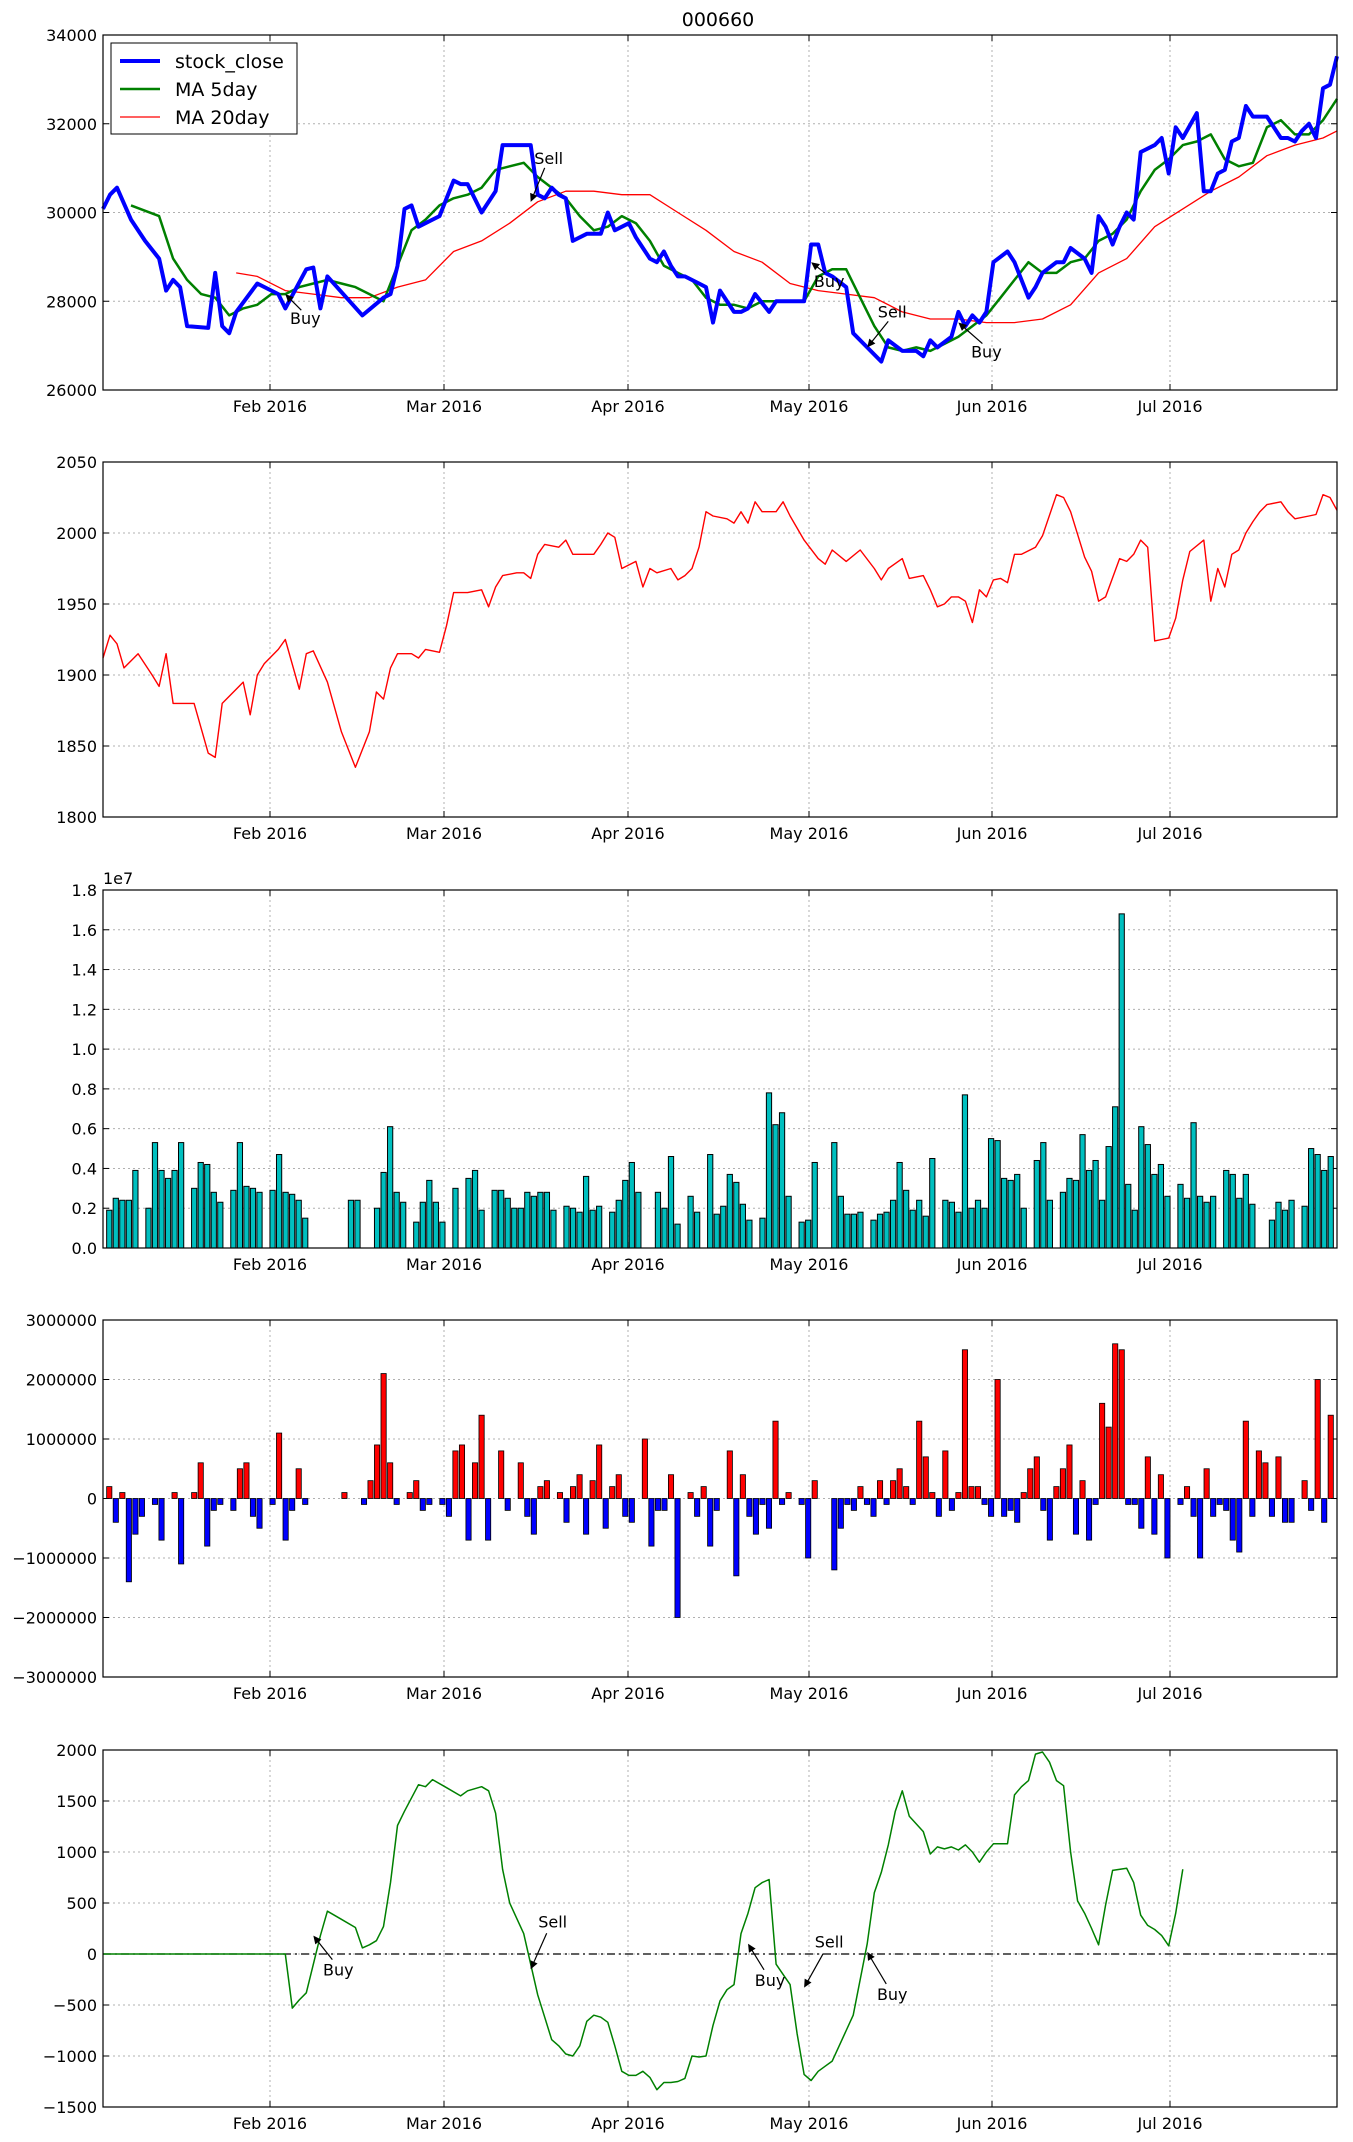  What do you see at coordinates (444, 2123) in the screenshot?
I see `x-tick-label: Mar 2016` at bounding box center [444, 2123].